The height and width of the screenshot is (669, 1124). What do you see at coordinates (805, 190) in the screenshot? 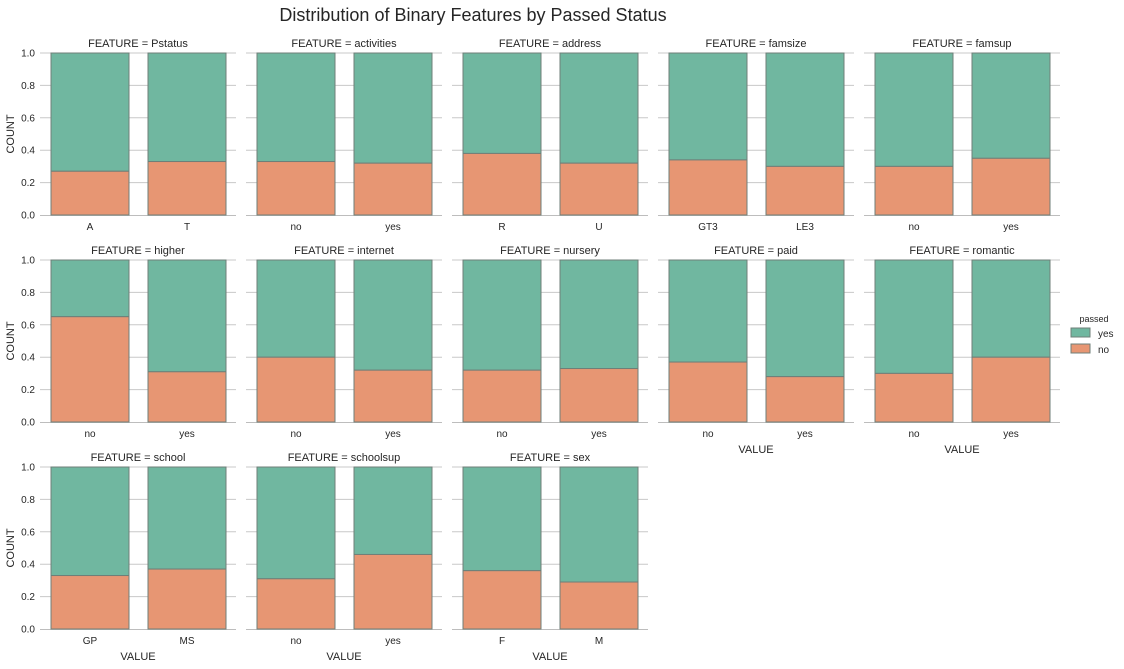
I see `bar-no-famsize-LE3` at bounding box center [805, 190].